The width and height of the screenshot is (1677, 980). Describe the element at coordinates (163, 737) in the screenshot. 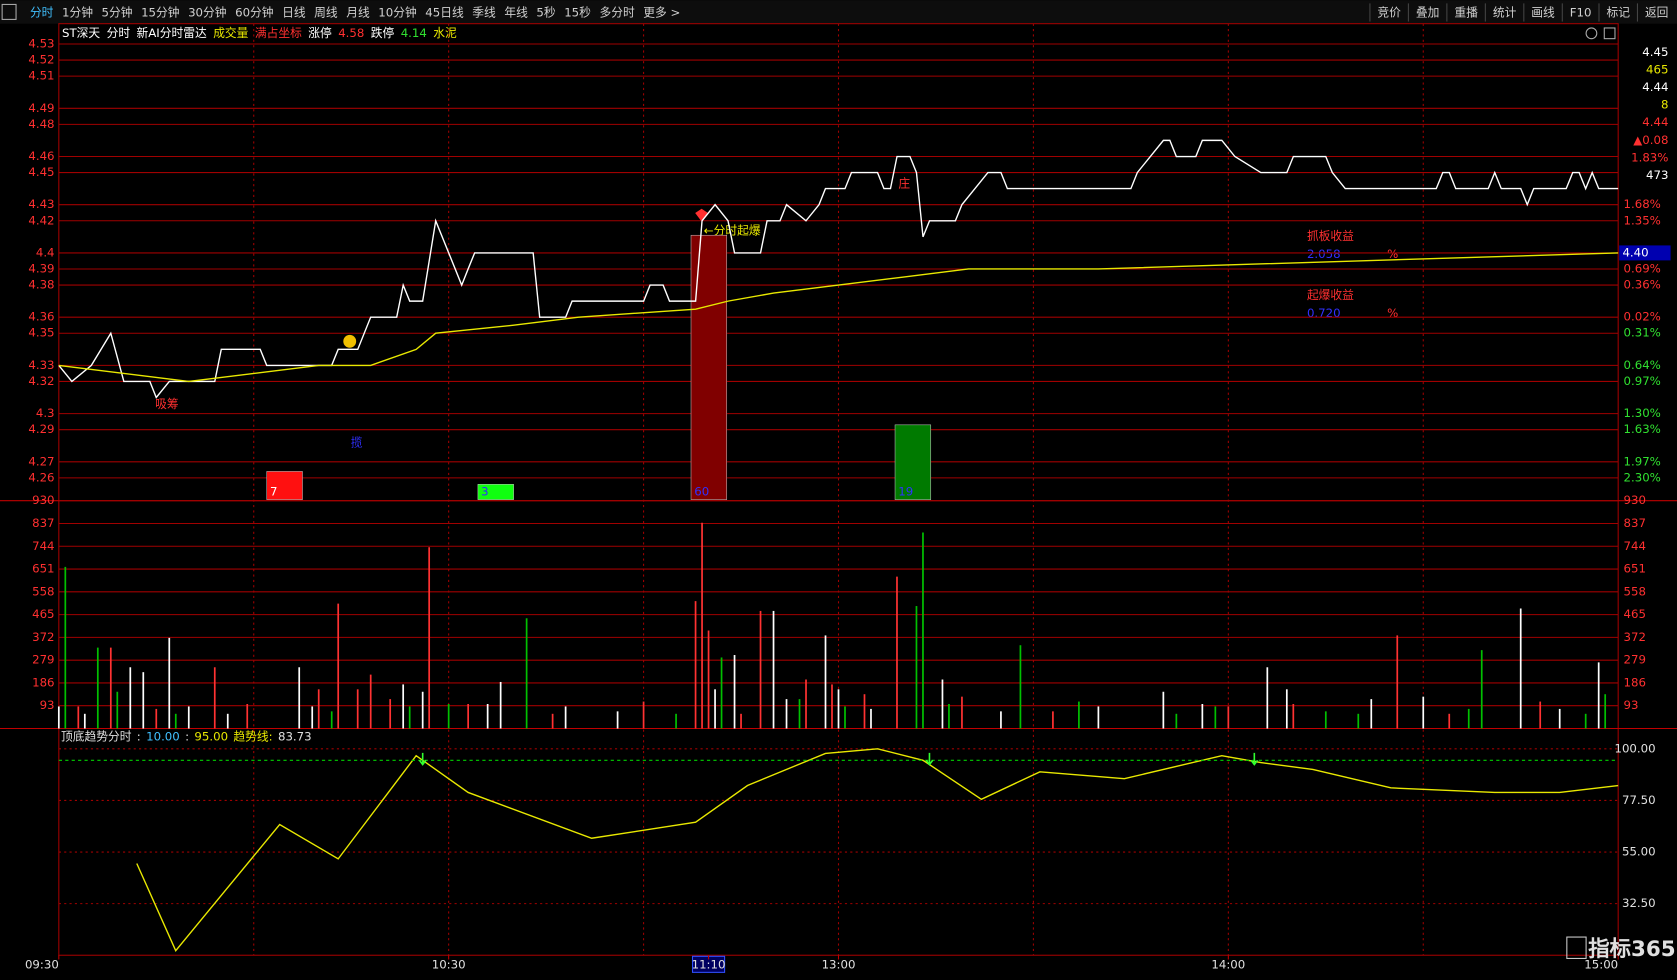

I see `indicator-label: 10.00` at that location.